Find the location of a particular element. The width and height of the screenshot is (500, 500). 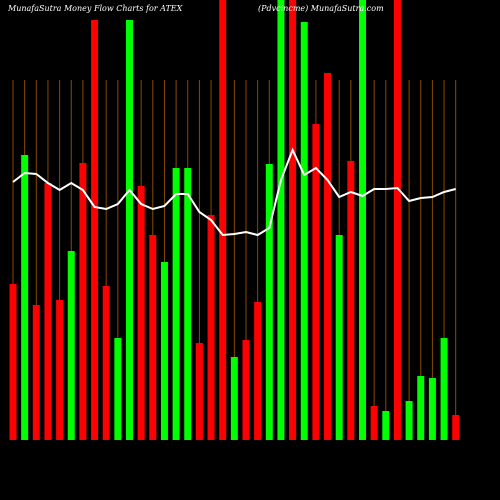

chart-subtitle: (Pdvcincme) MunafaSutra.com is located at coordinates (321, 8).